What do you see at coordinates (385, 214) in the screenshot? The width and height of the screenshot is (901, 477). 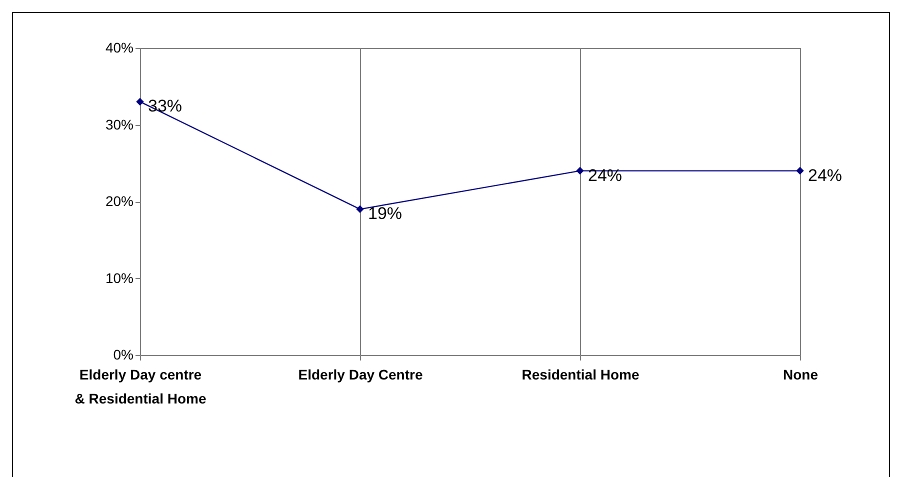 I see `data-label: 19%` at bounding box center [385, 214].